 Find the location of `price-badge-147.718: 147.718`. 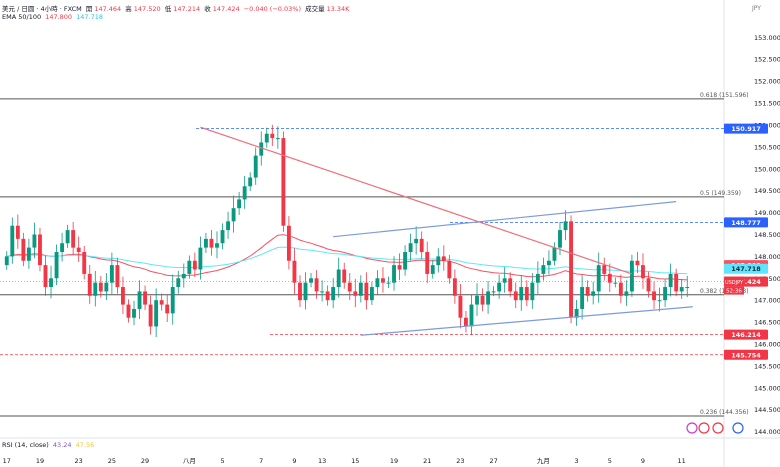

price-badge-147.718: 147.718 is located at coordinates (746, 268).